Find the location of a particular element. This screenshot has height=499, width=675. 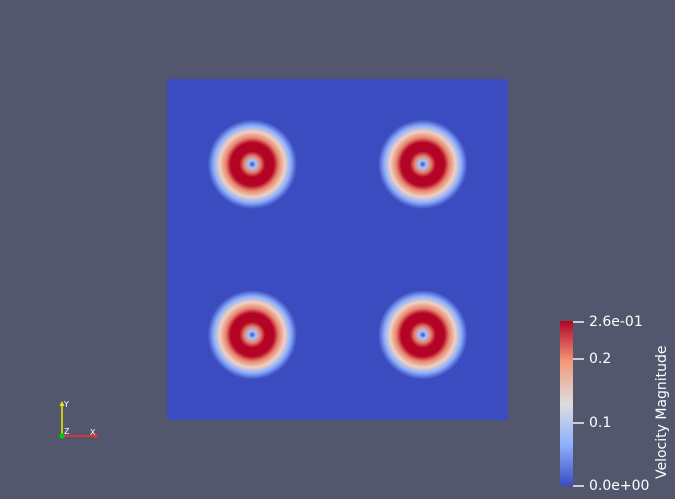

z-axis-label: Z is located at coordinates (67, 431).